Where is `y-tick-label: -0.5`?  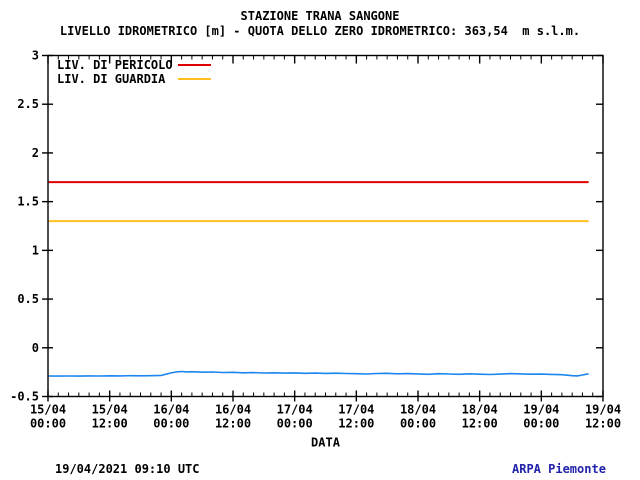
y-tick-label: -0.5 is located at coordinates (24, 397).